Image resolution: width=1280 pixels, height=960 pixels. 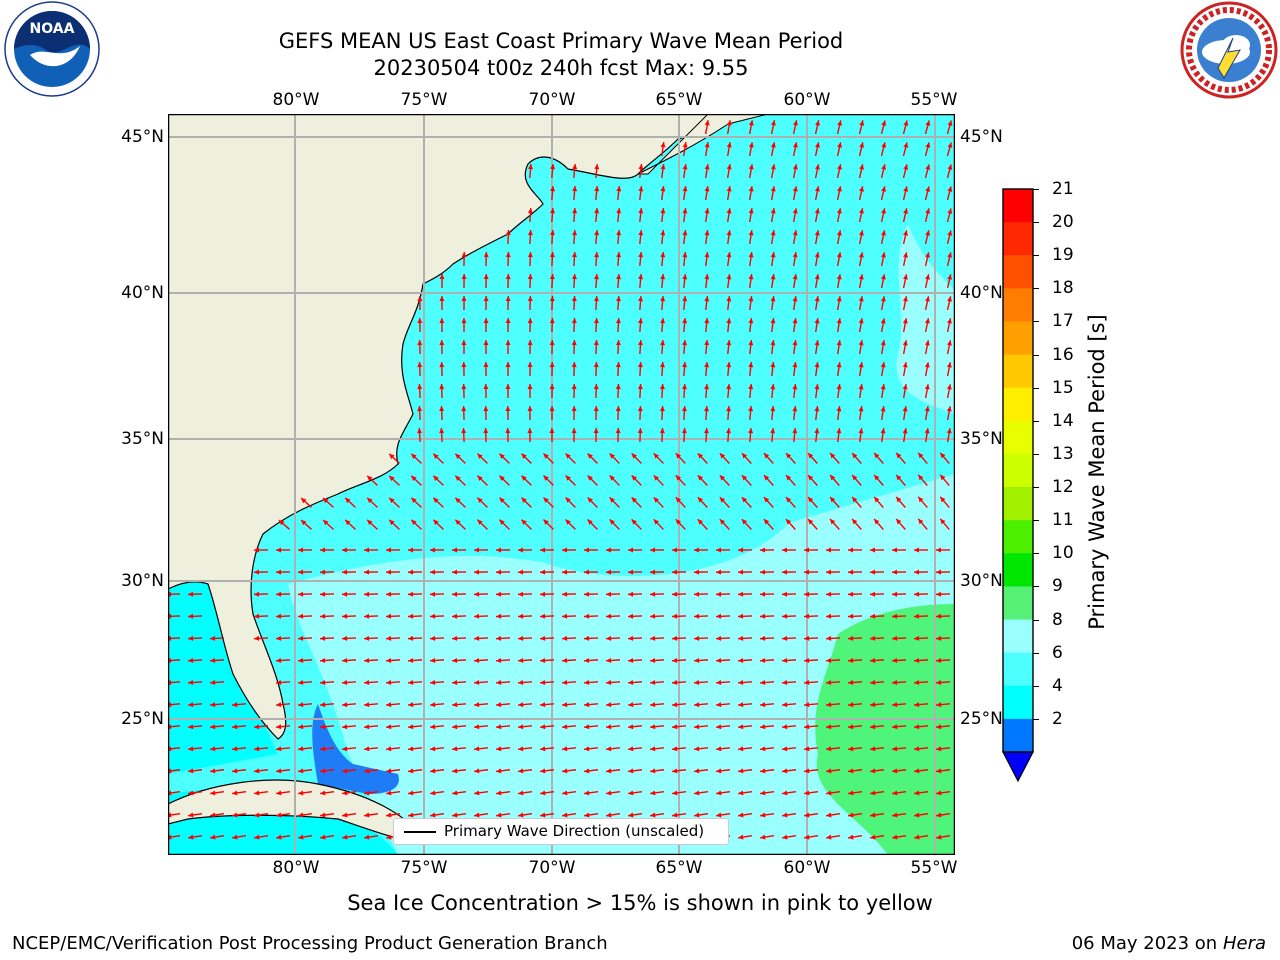 What do you see at coordinates (223, 674) in the screenshot?
I see `period-4-6-gulf` at bounding box center [223, 674].